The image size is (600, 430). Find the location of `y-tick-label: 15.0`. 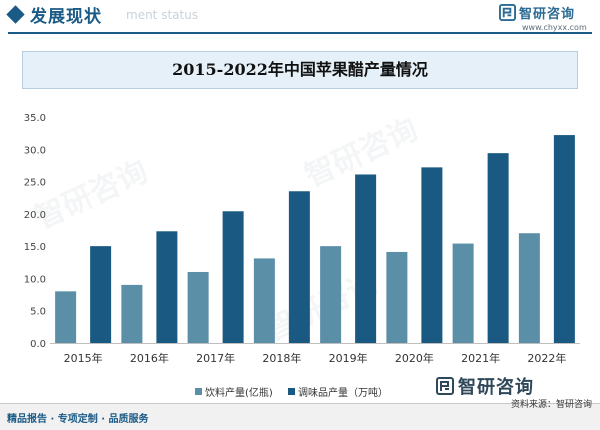

y-tick-label: 15.0 is located at coordinates (35, 247).